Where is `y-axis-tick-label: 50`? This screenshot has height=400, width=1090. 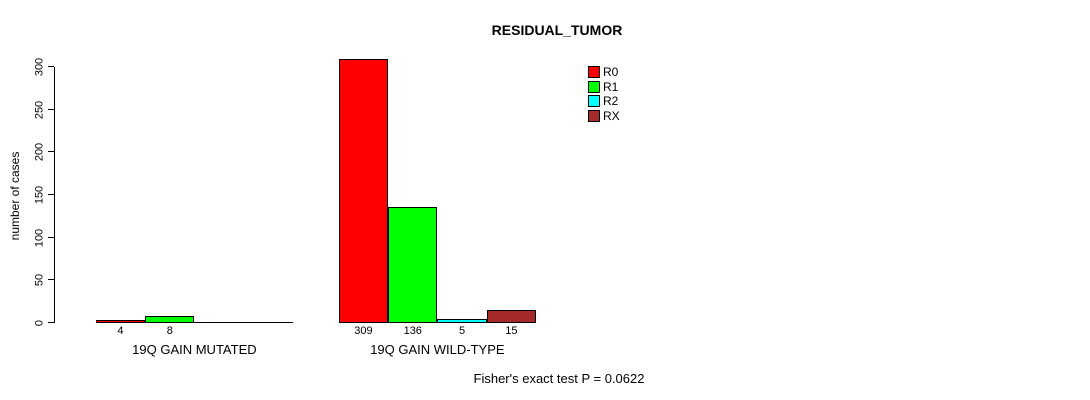
y-axis-tick-label: 50 is located at coordinates (39, 280).